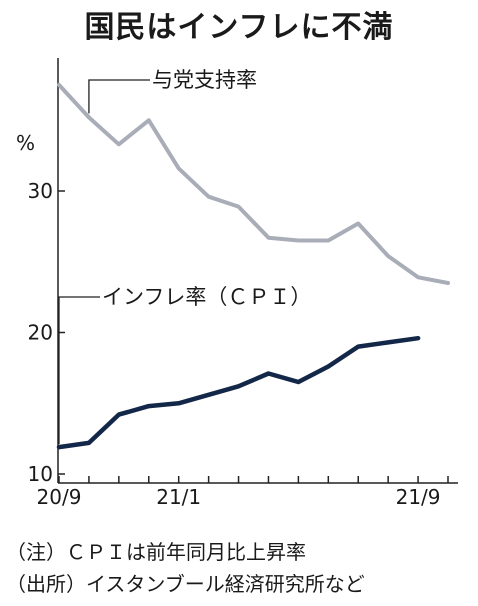  I want to click on series-label-approval: 与党支持率, so click(204, 80).